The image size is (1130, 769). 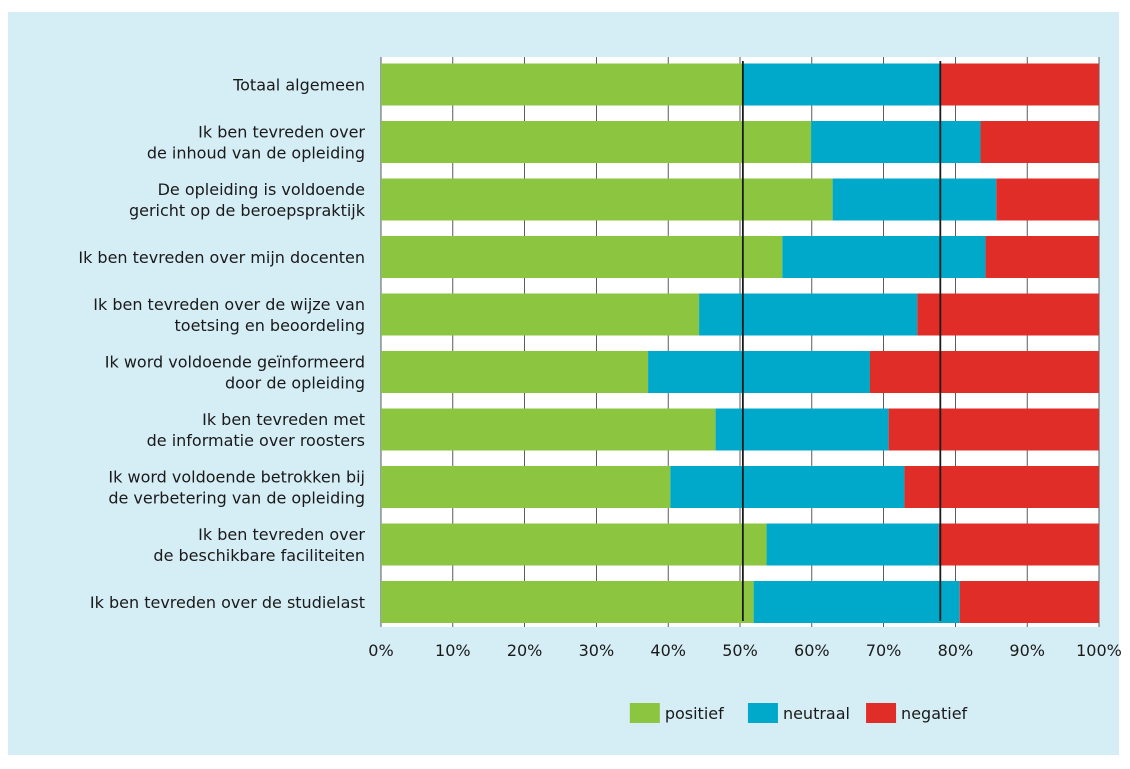 I want to click on category-label: Ik ben tevreden over mijn docenten, so click(x=221, y=257).